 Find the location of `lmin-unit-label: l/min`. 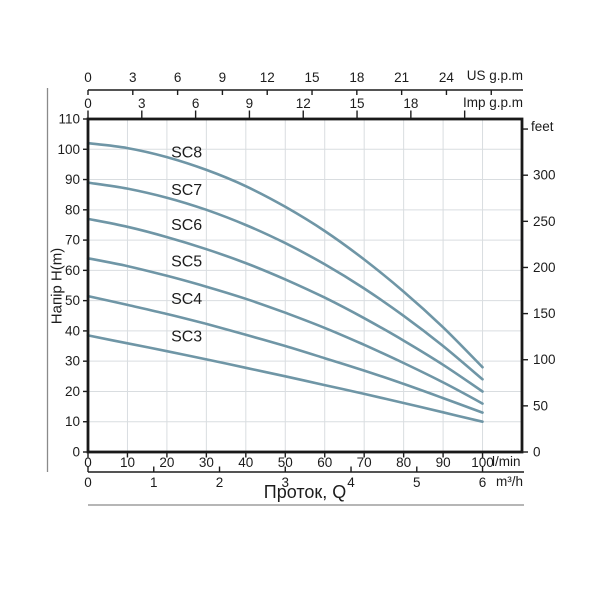

lmin-unit-label: l/min is located at coordinates (506, 461).